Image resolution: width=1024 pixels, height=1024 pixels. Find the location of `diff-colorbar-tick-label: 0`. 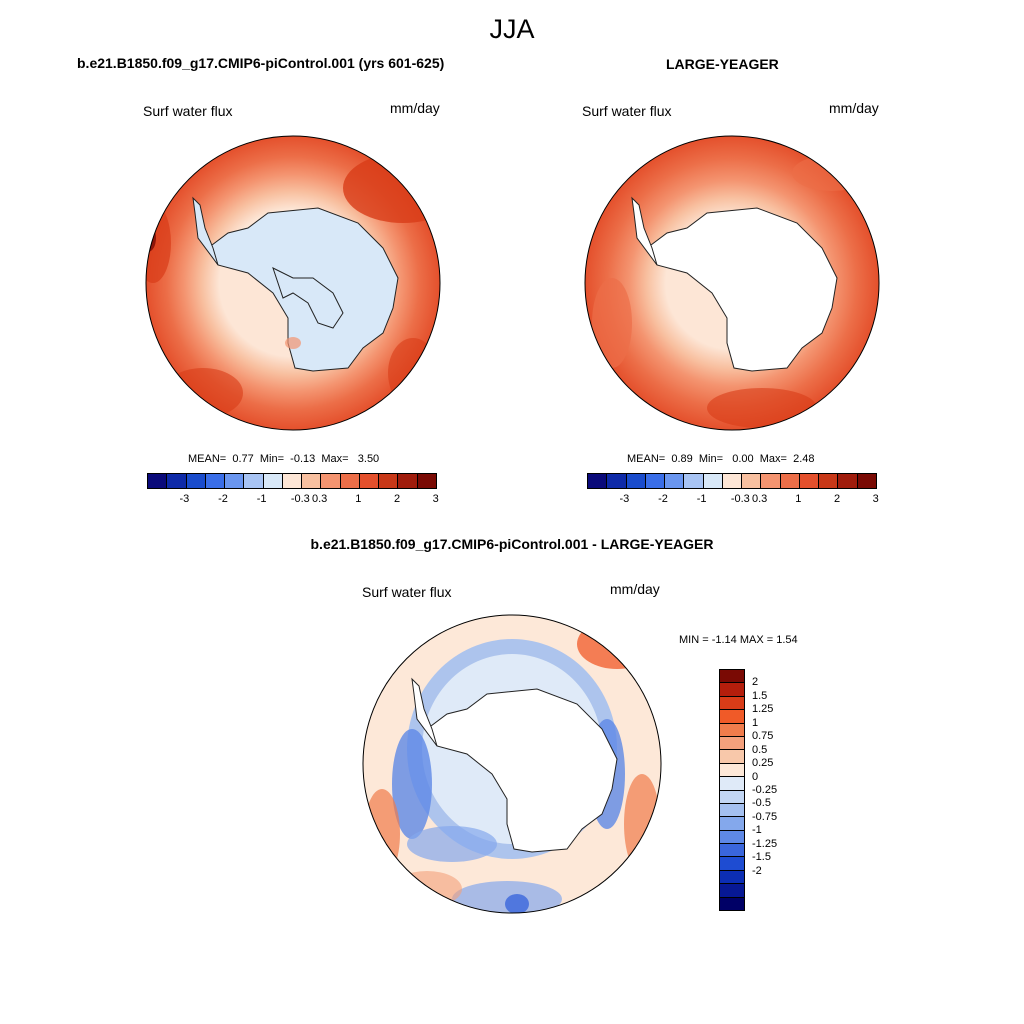

diff-colorbar-tick-label: 0 is located at coordinates (755, 776).